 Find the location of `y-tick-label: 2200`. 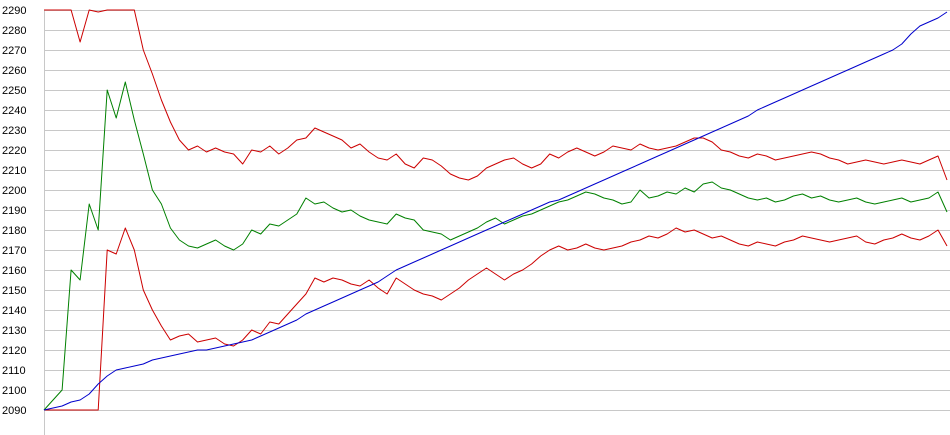

y-tick-label: 2200 is located at coordinates (14, 191).